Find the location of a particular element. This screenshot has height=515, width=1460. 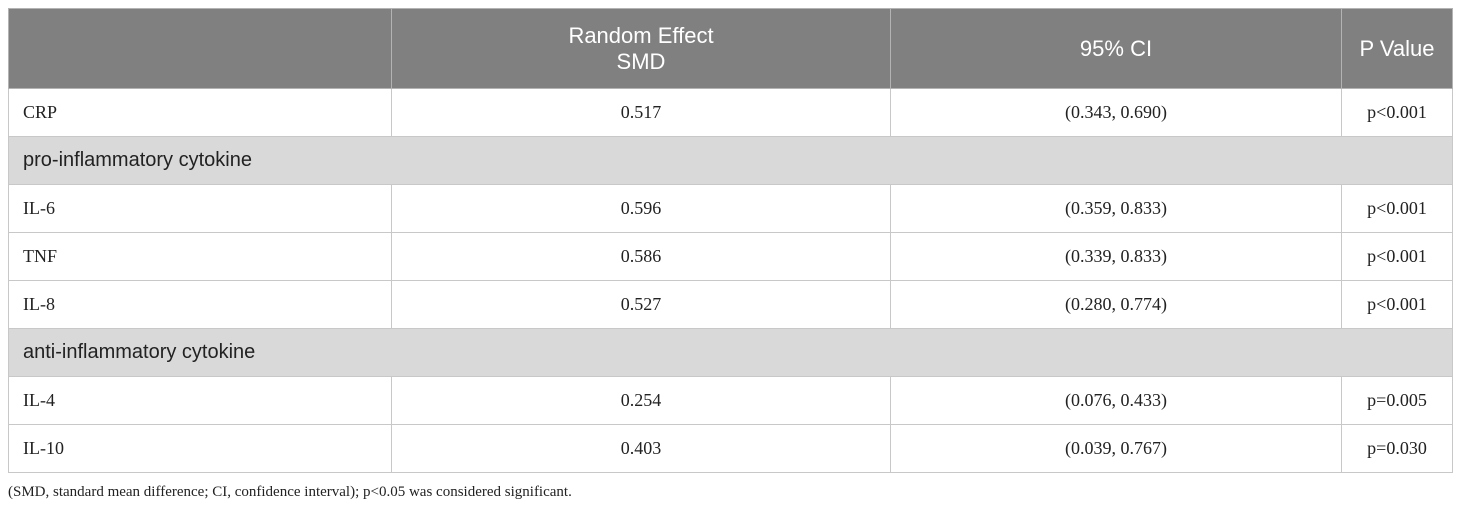

table-row: IL-4 0.254 (0.076, 0.433) p=0.005 is located at coordinates (730, 400).